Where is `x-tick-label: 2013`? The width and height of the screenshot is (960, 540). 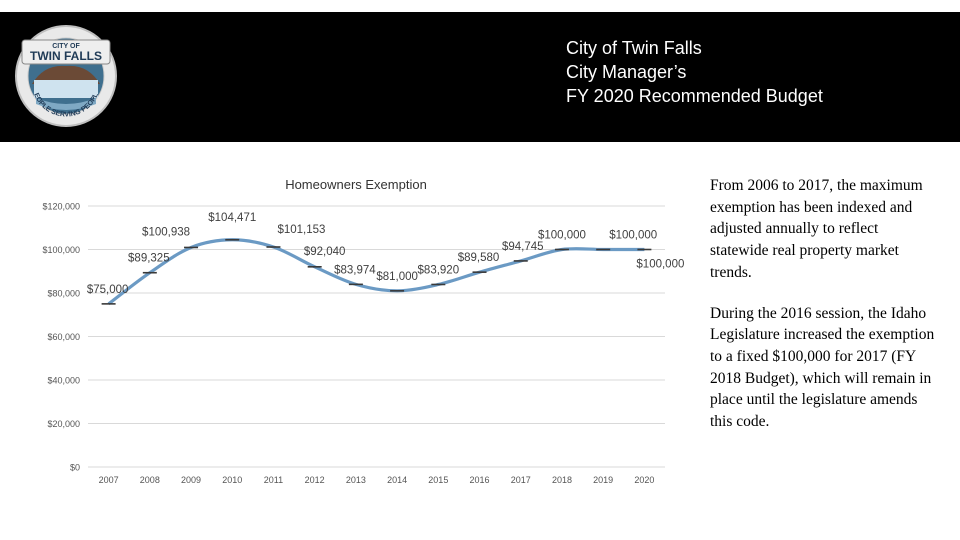
x-tick-label: 2013 is located at coordinates (356, 480).